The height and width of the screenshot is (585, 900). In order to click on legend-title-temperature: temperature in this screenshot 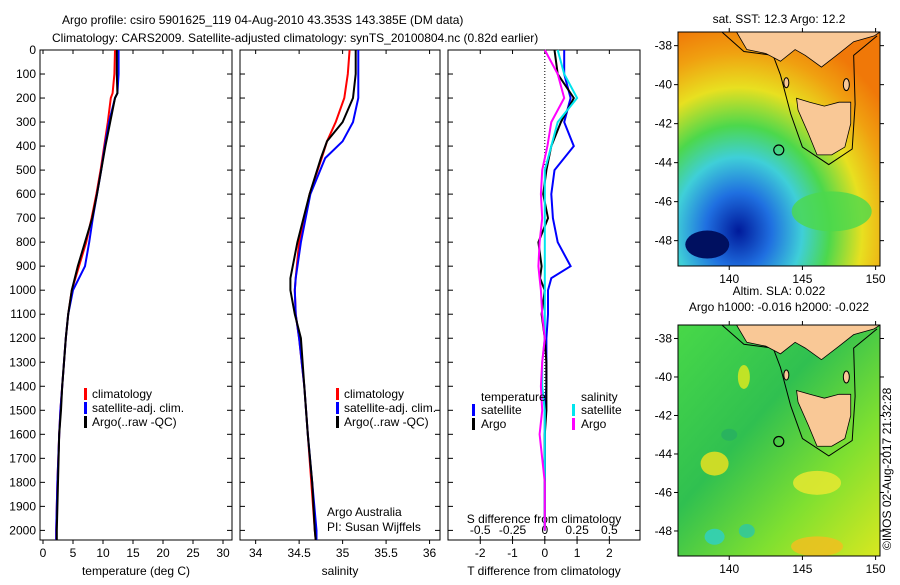, I will do `click(513, 397)`.